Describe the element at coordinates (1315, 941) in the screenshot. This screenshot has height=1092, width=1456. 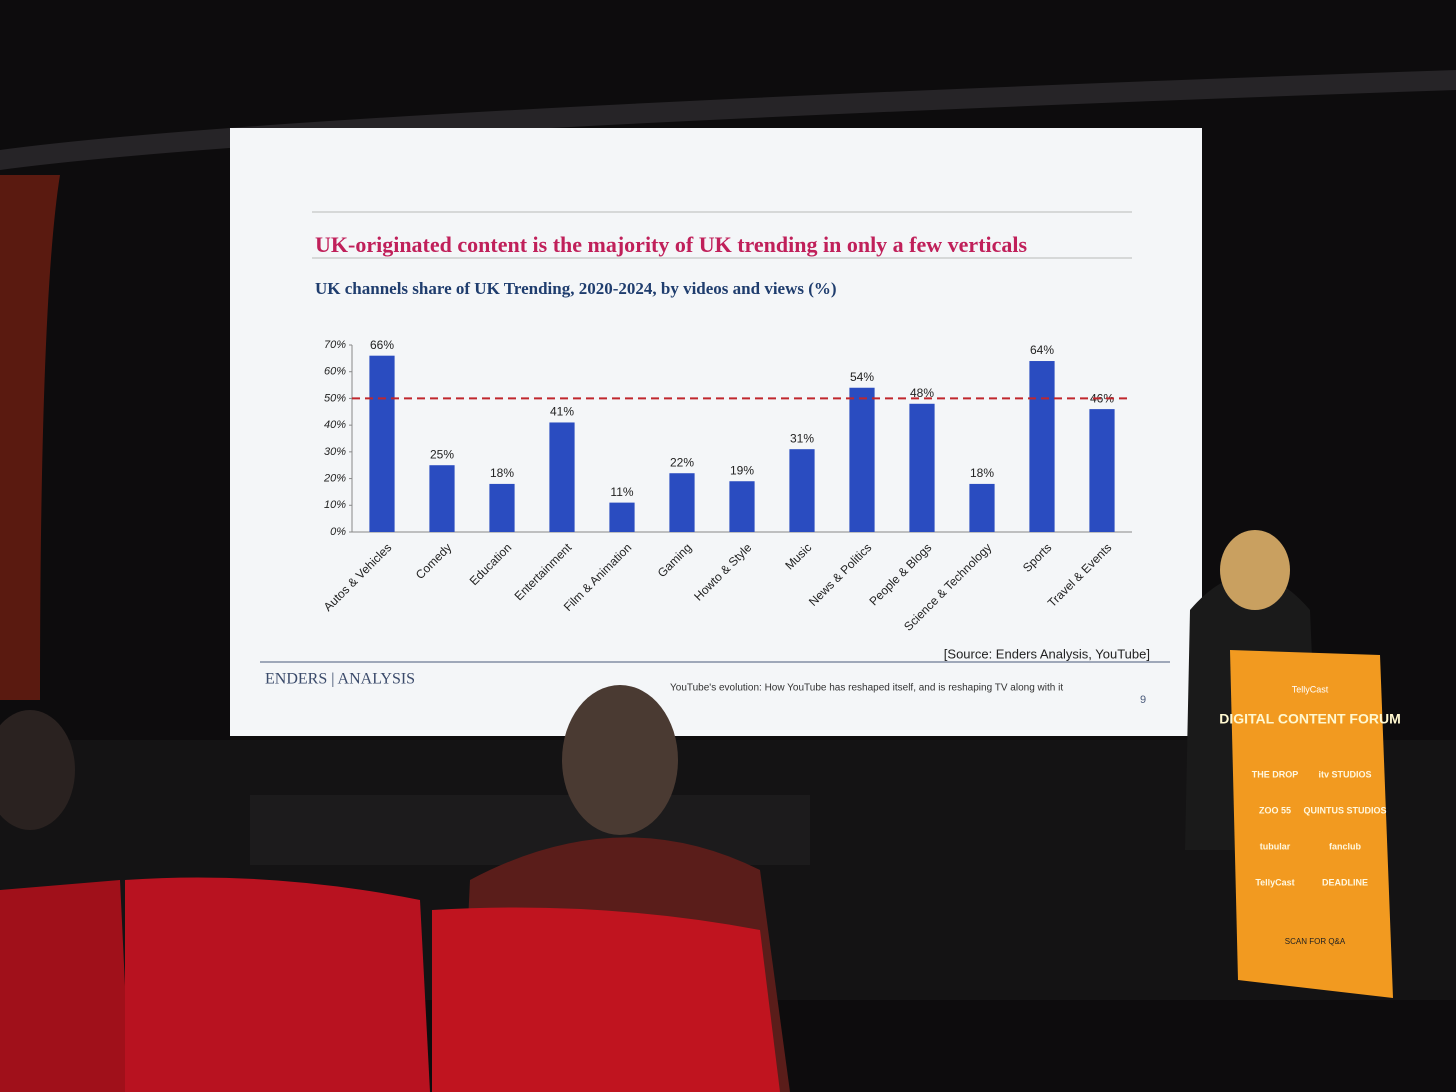
I see `podium-cta: SCAN FOR Q&A` at that location.